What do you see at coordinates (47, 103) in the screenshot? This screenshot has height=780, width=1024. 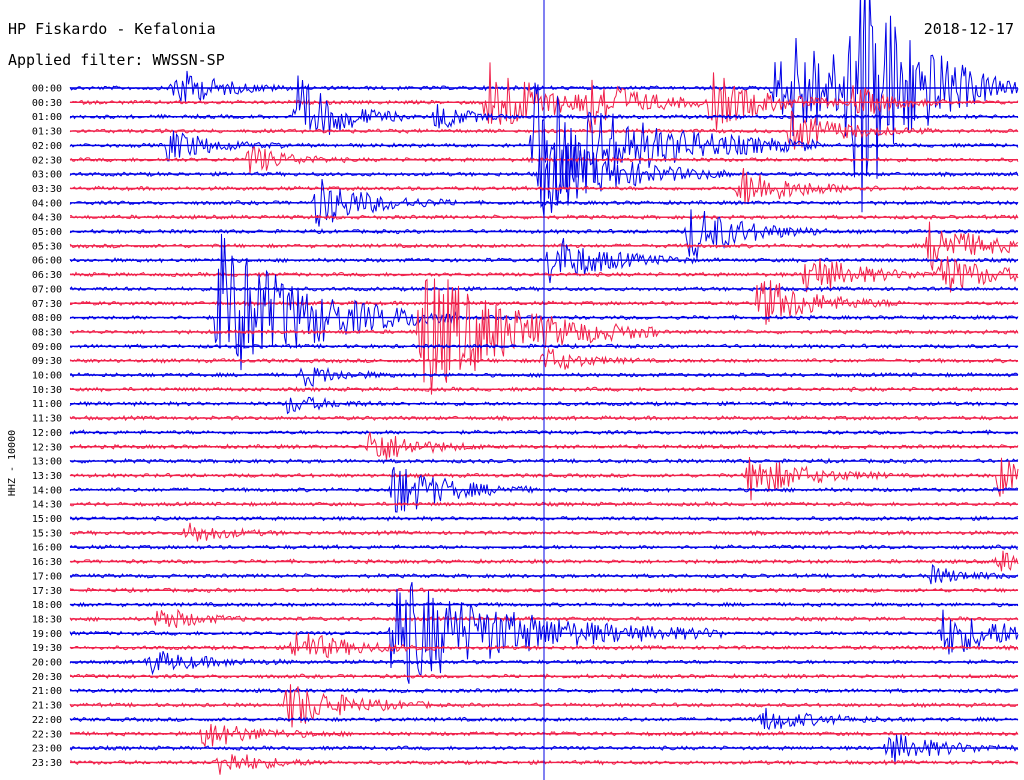 I see `row-time-label: 00:30` at bounding box center [47, 103].